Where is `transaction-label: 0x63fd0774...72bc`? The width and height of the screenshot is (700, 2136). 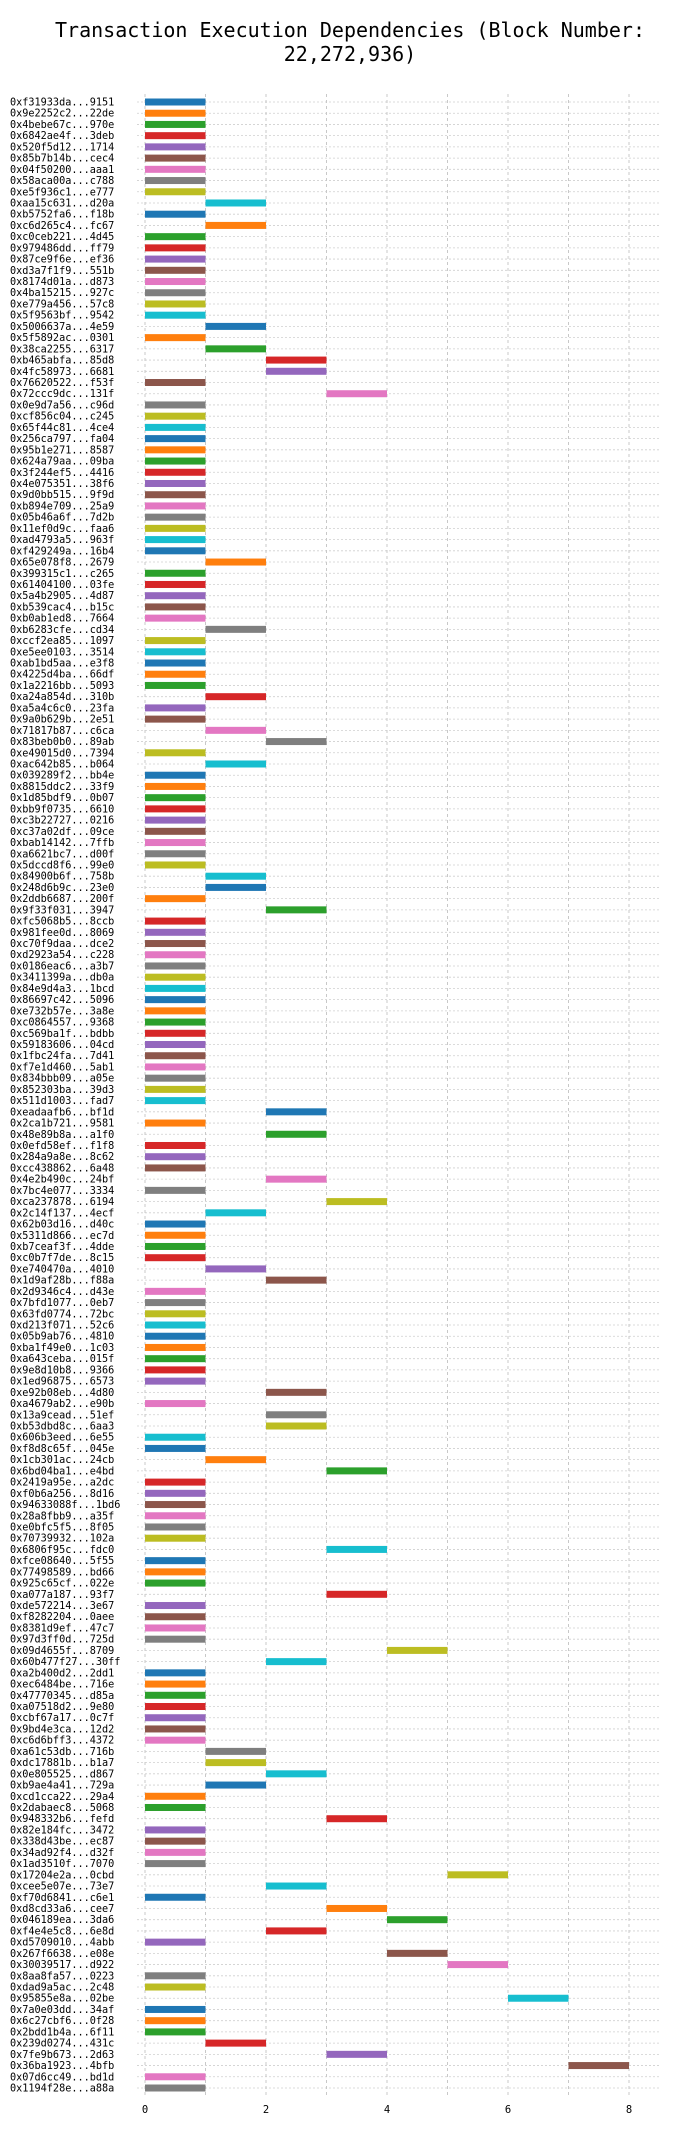
transaction-label: 0x63fd0774...72bc is located at coordinates (62, 1314).